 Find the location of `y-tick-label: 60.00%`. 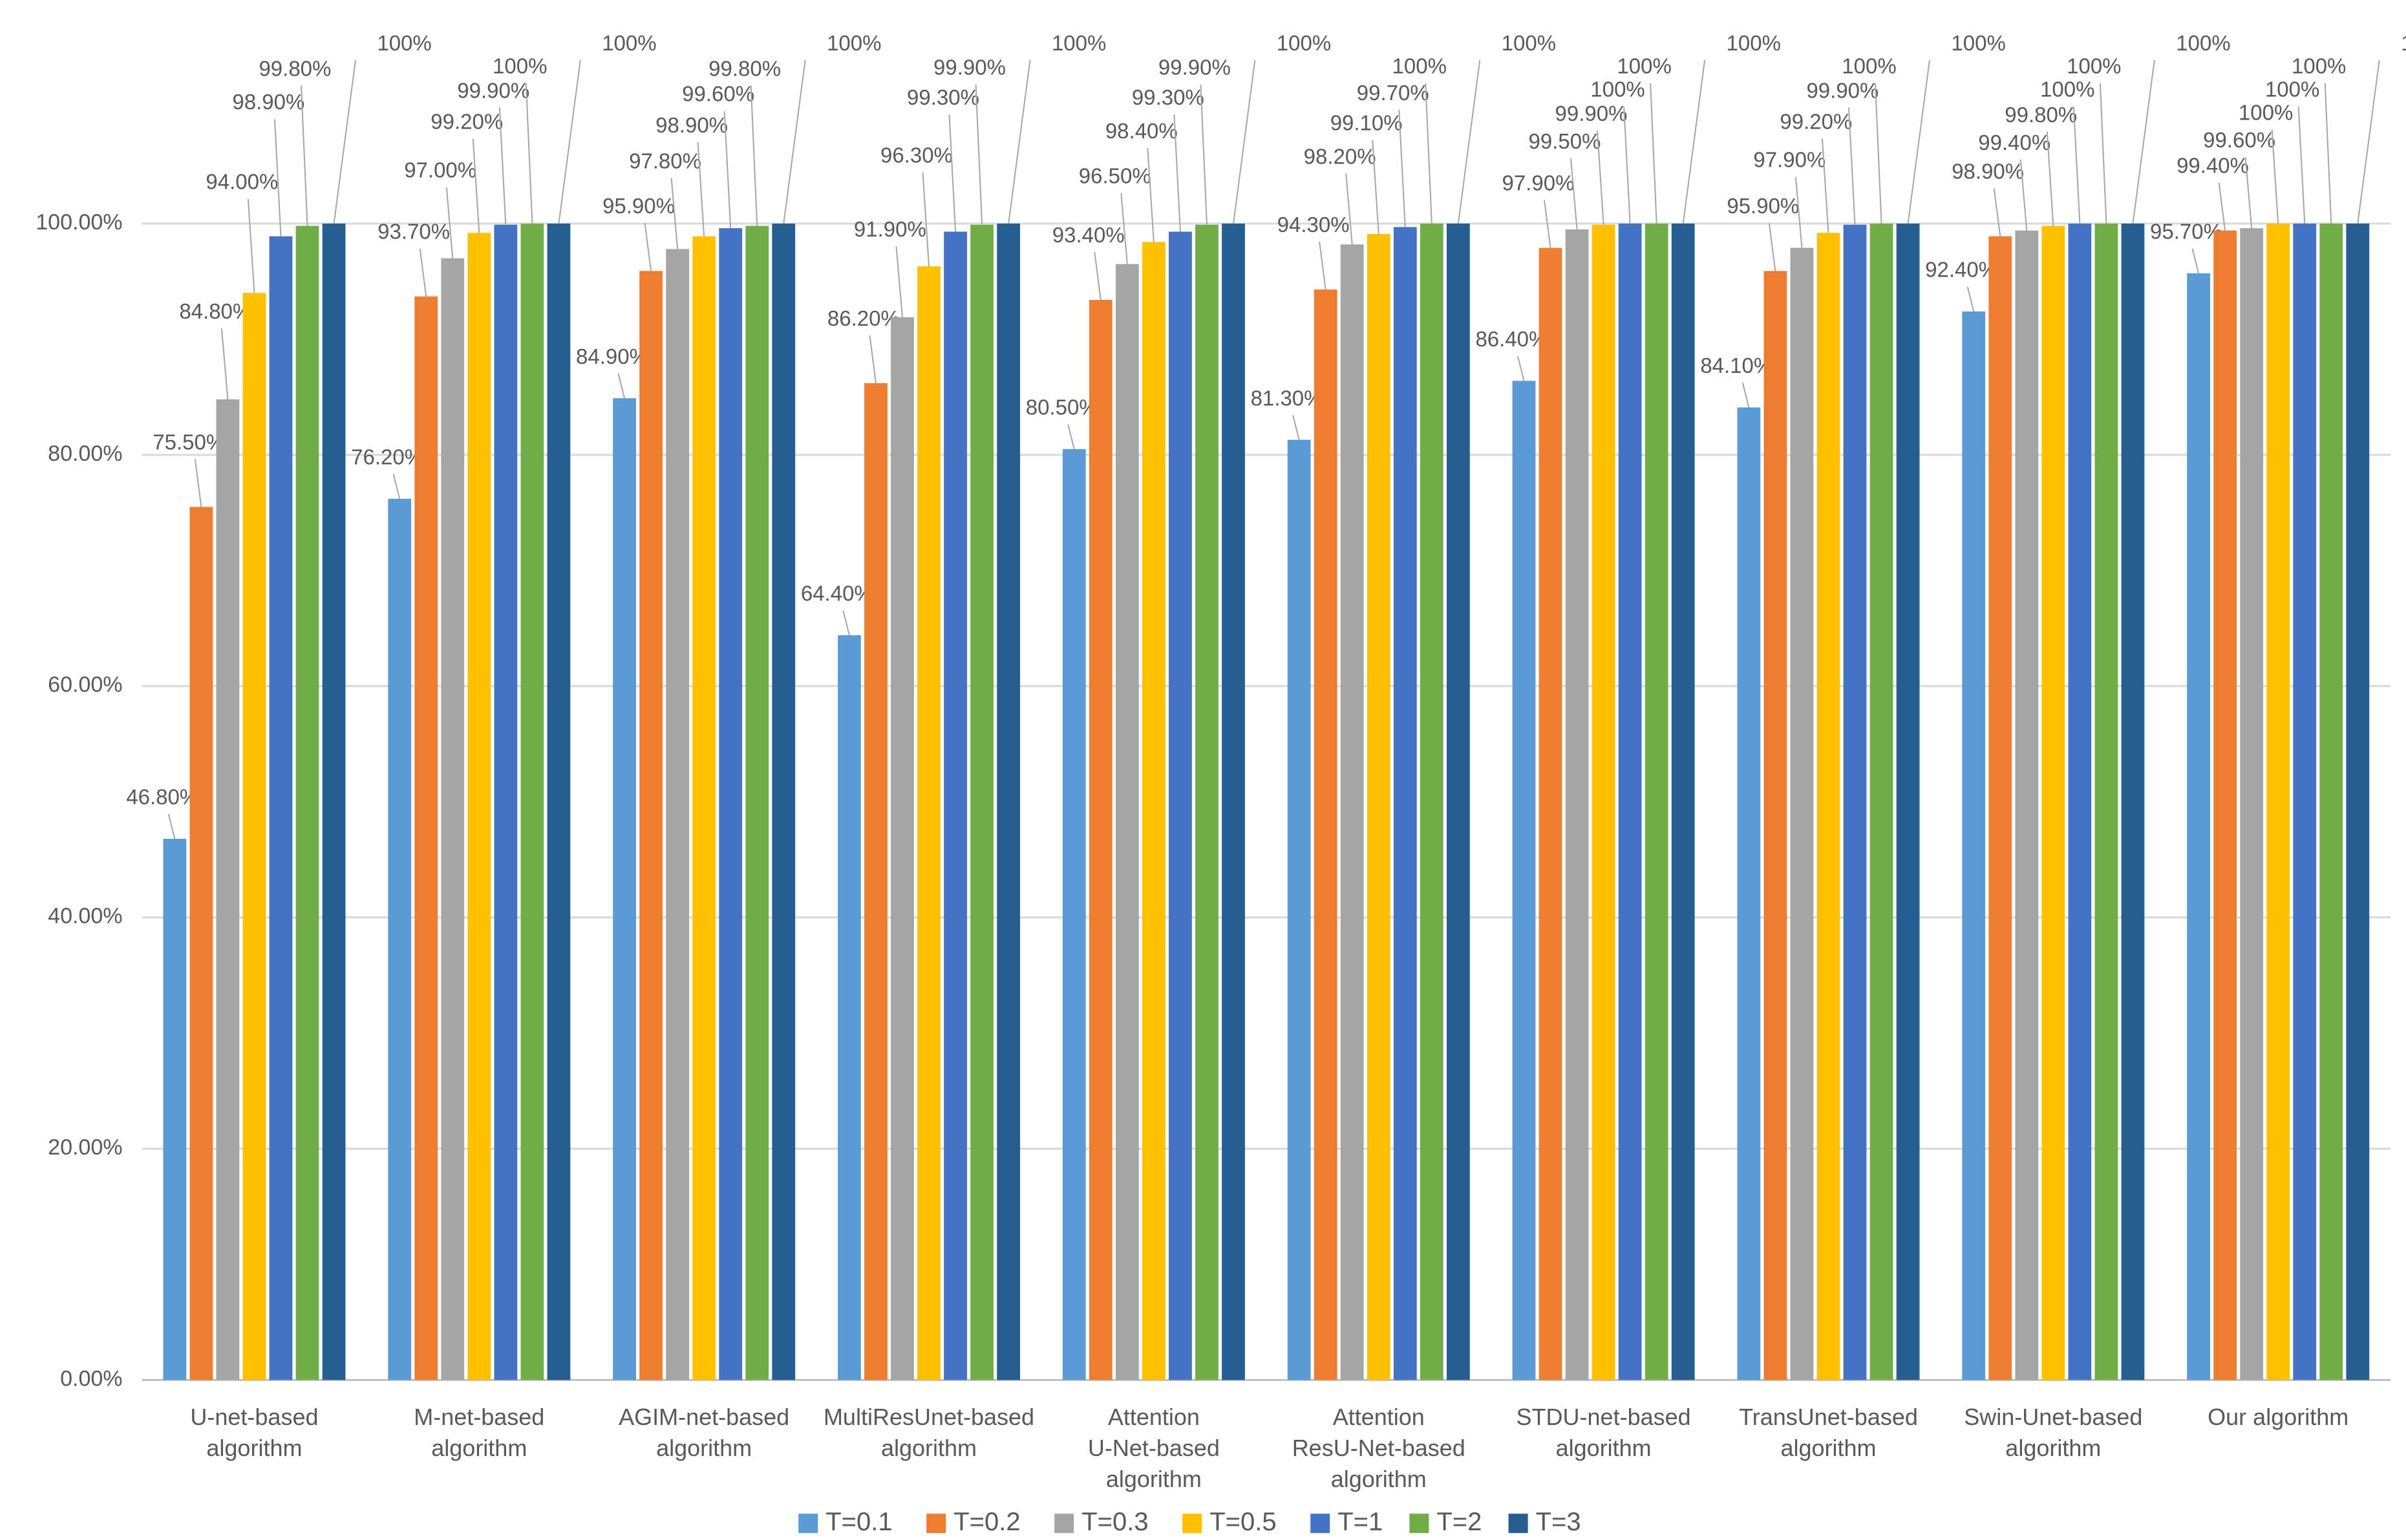

y-tick-label: 60.00% is located at coordinates (85, 685).